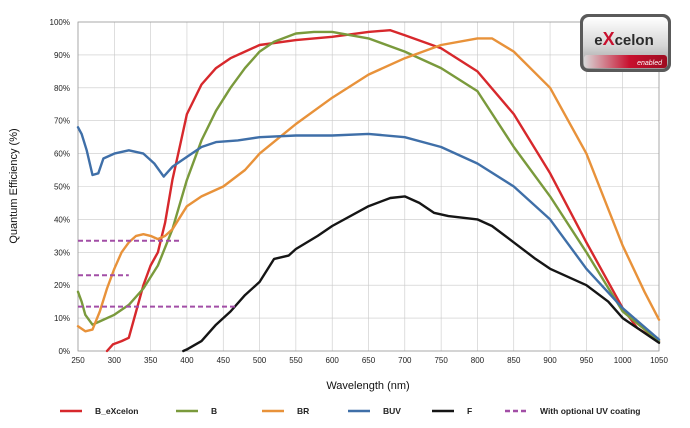  What do you see at coordinates (333, 360) in the screenshot?
I see `x-tick-label-600: 600` at bounding box center [333, 360].